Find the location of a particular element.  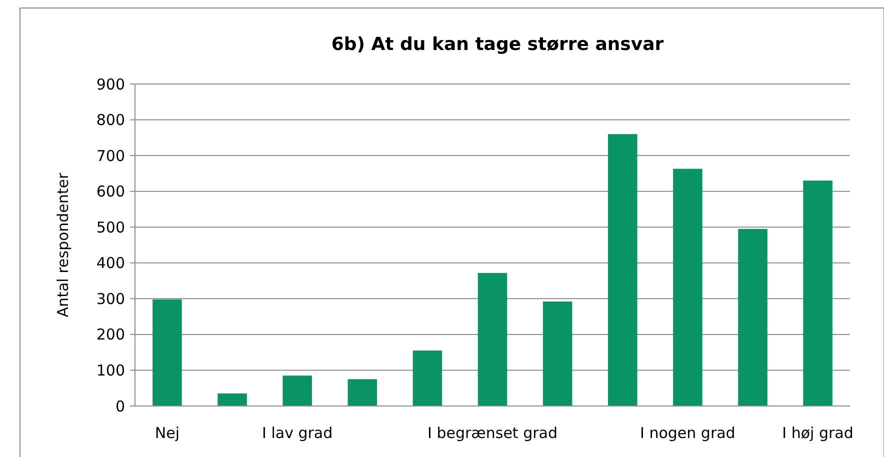

y-tick-label: 500 is located at coordinates (110, 227).